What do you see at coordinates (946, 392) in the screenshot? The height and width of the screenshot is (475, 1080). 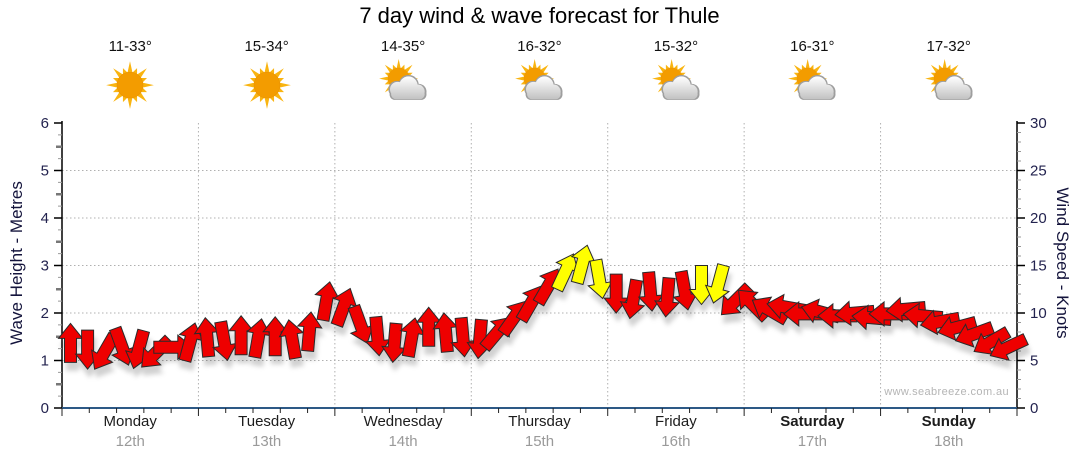 I see `watermark: www.seabreeze.com.au` at bounding box center [946, 392].